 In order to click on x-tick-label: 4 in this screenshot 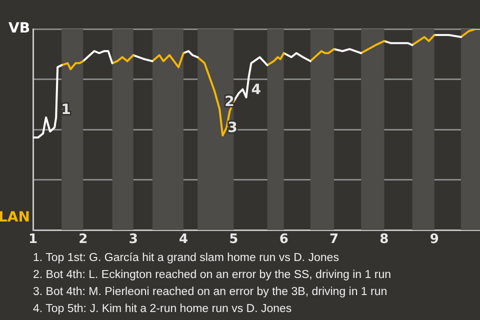, I will do `click(183, 240)`.